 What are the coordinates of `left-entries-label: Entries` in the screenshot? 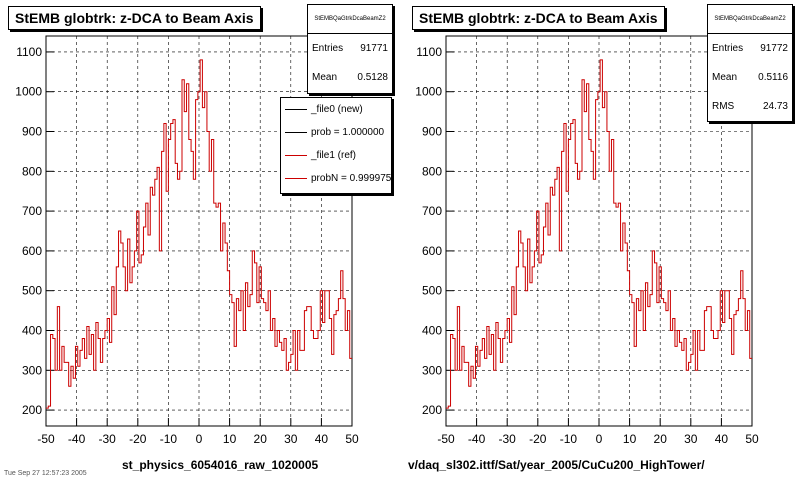 It's located at (328, 48).